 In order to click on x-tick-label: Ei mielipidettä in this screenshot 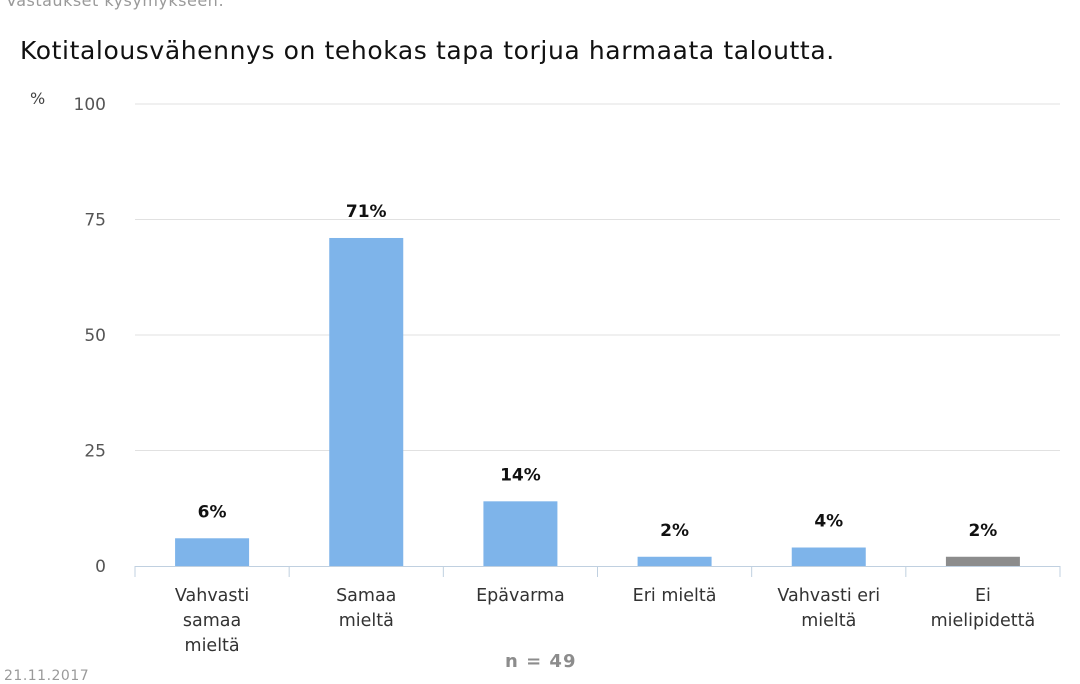, I will do `click(983, 608)`.